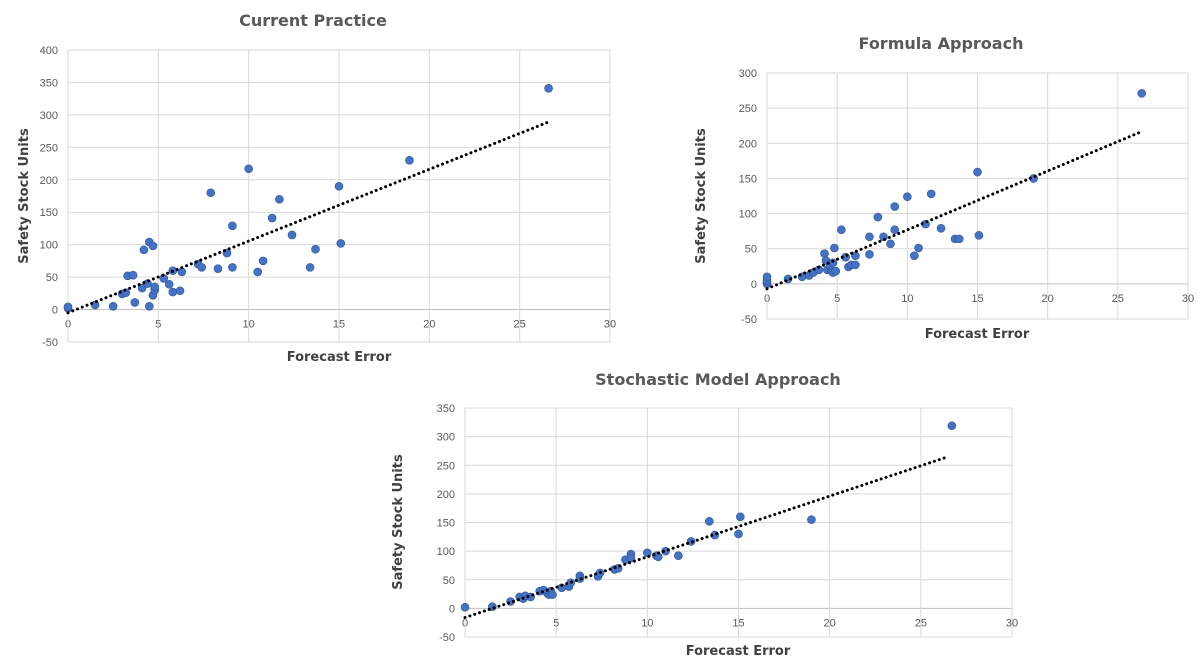  What do you see at coordinates (718, 379) in the screenshot?
I see `chart-title: Stochastic Model Approach` at bounding box center [718, 379].